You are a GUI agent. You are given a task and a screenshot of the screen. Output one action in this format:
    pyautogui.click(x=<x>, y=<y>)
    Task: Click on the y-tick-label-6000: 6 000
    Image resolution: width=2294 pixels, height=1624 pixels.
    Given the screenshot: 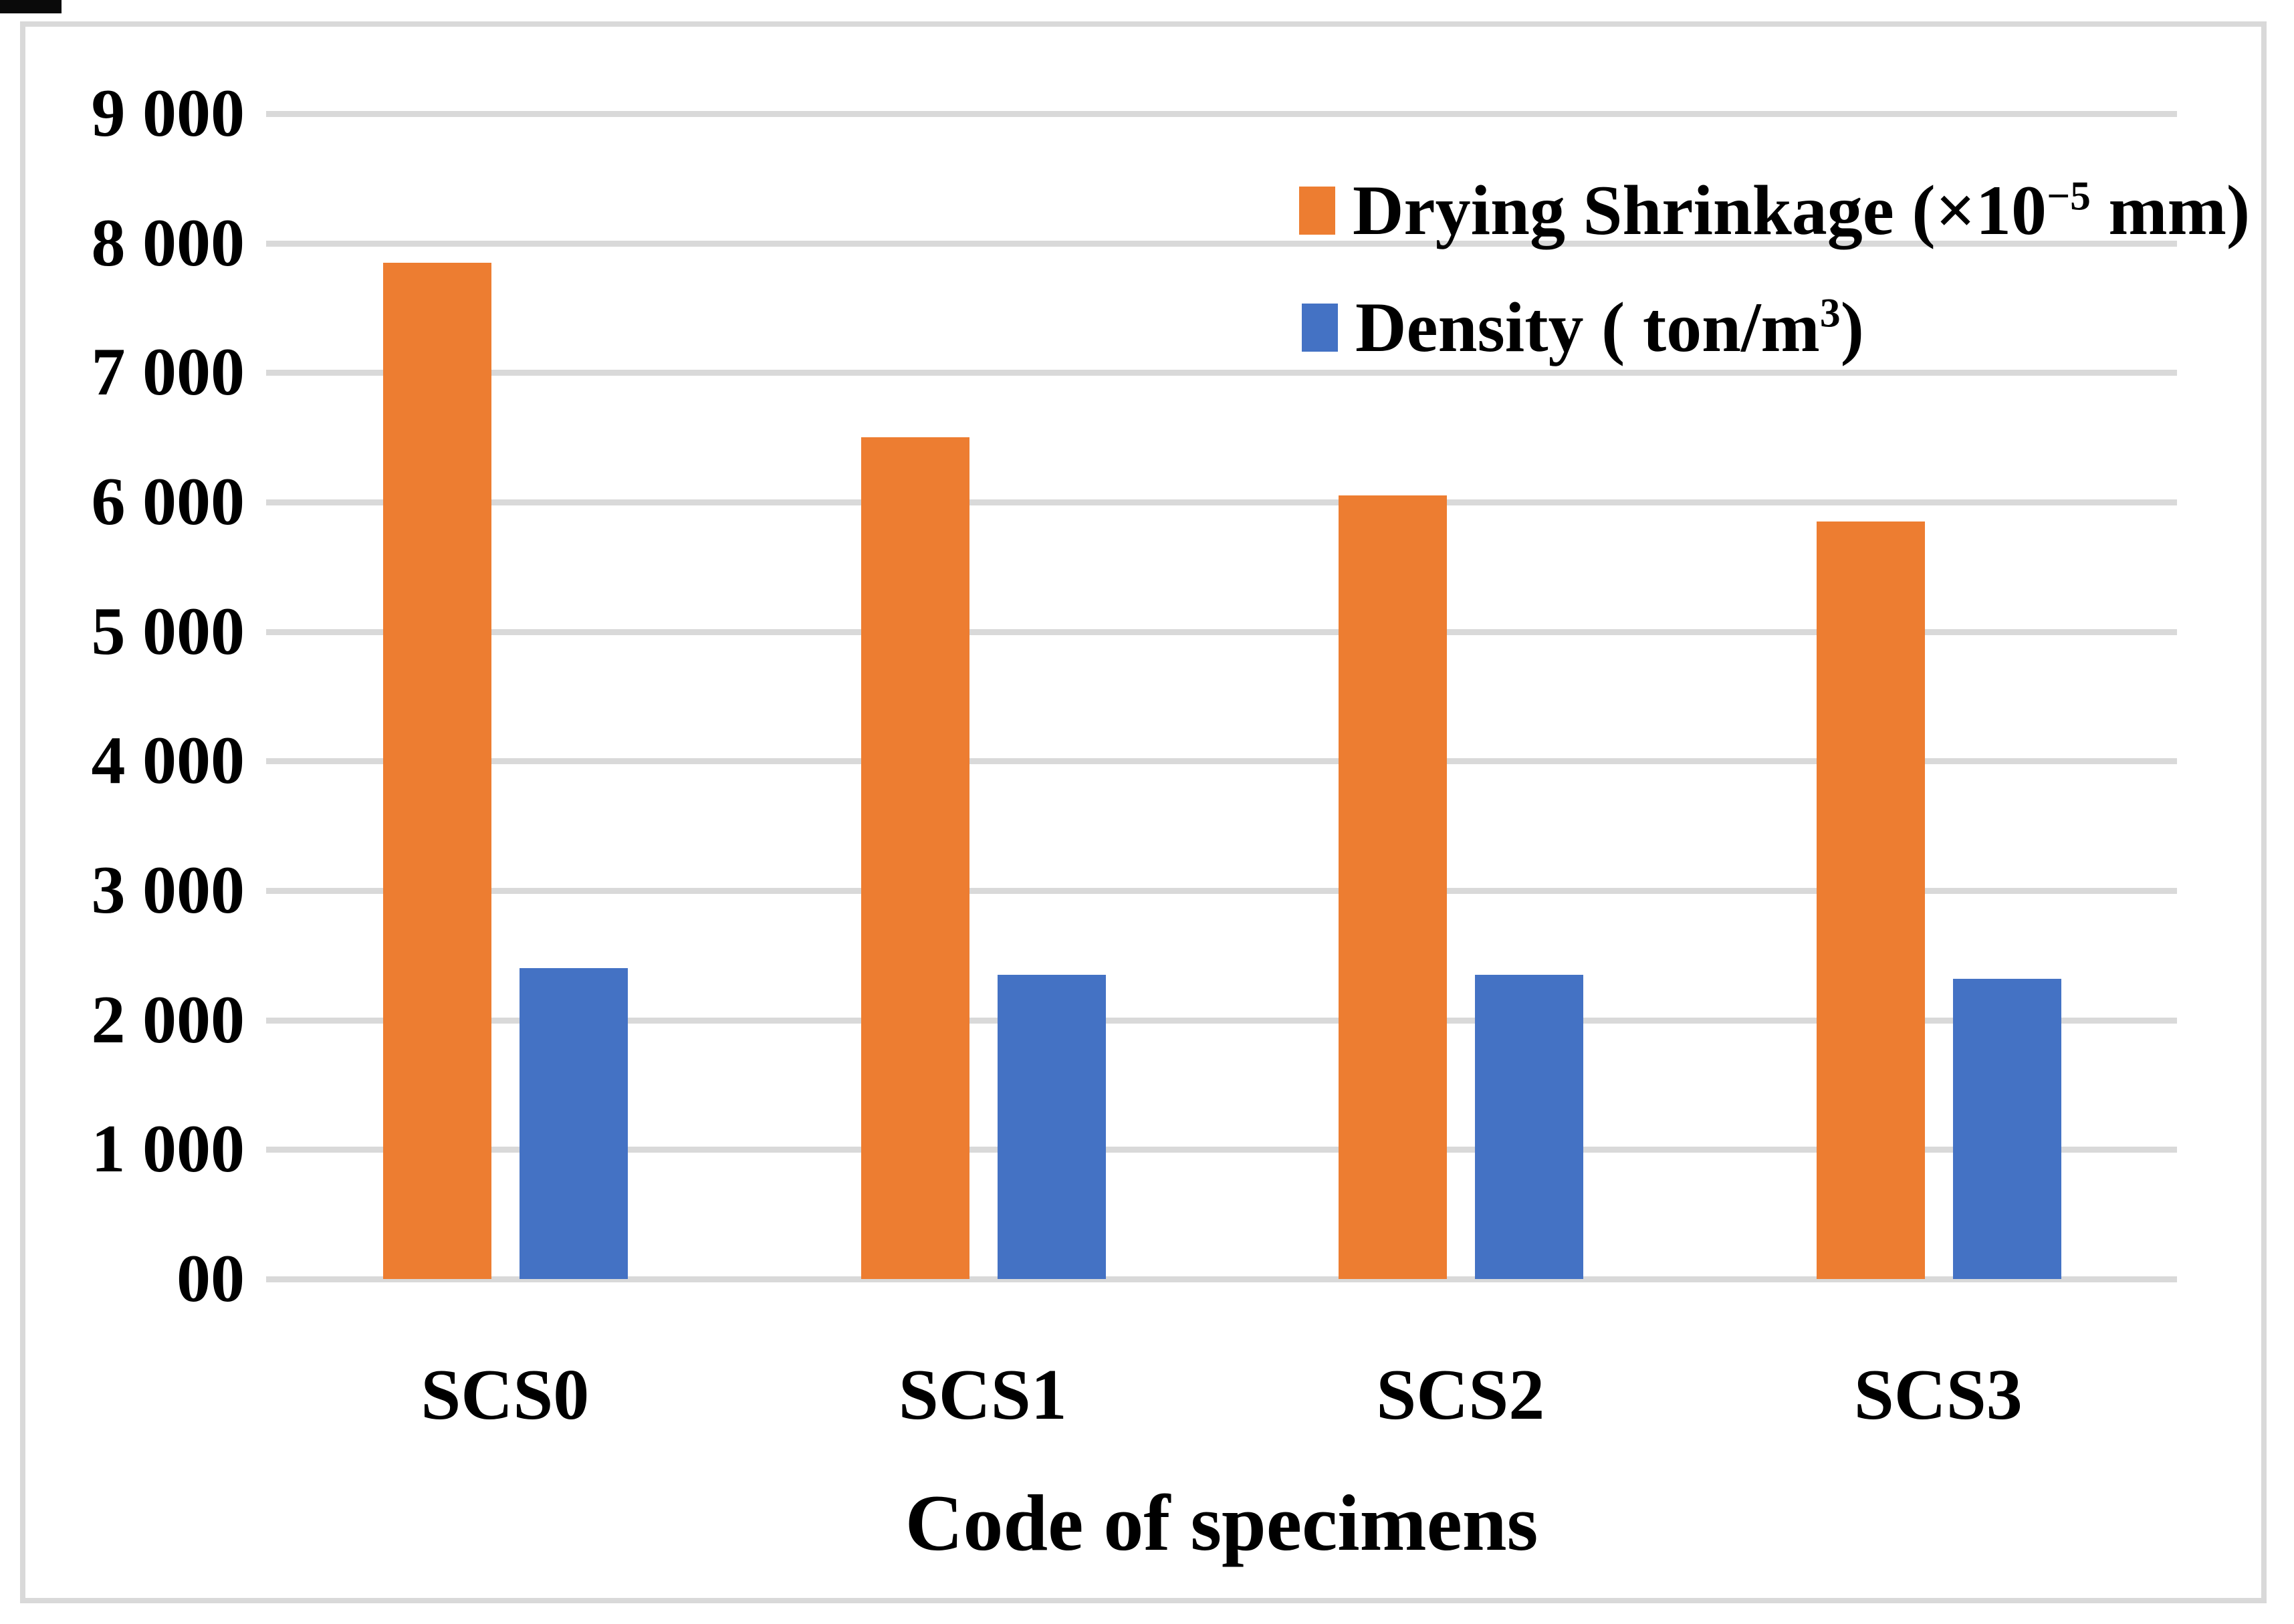 What is the action you would take?
    pyautogui.click(x=168, y=502)
    